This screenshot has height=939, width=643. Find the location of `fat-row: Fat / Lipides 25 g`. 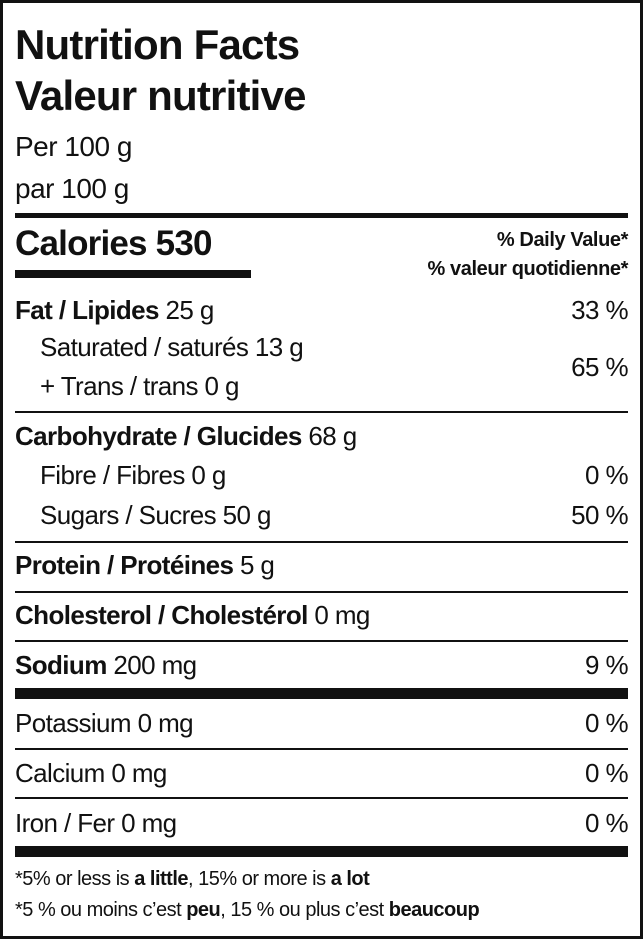

fat-row: Fat / Lipides 25 g is located at coordinates (114, 310).